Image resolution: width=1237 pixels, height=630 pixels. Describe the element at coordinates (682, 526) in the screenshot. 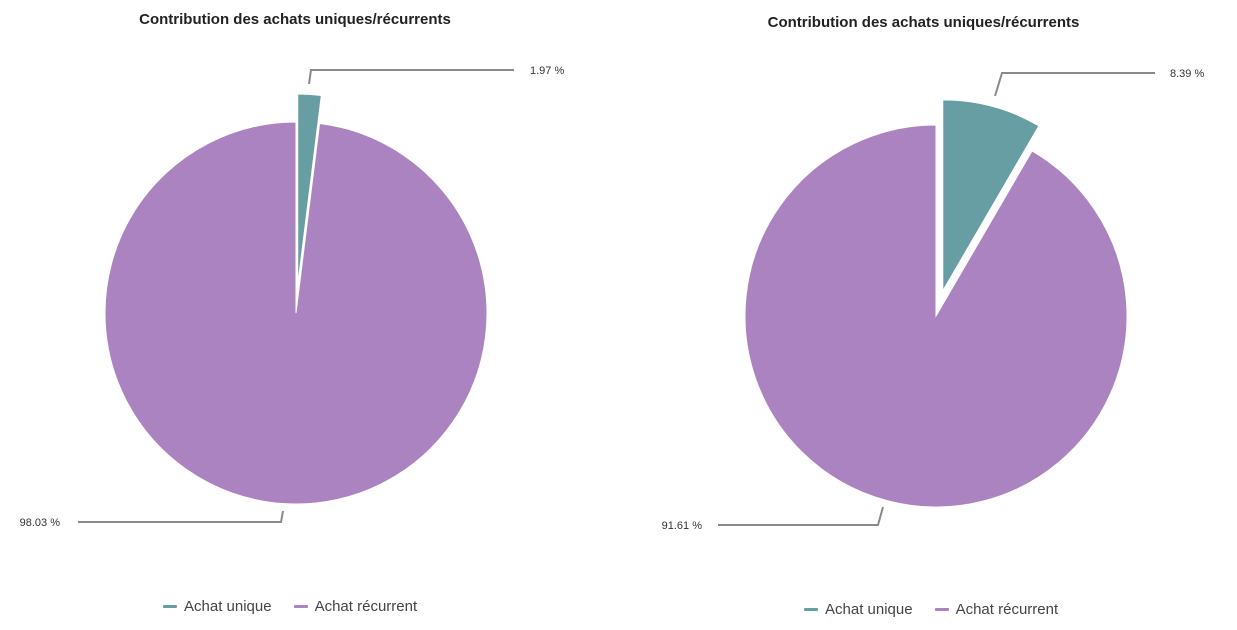

I see `data-label: 91.61 %` at that location.